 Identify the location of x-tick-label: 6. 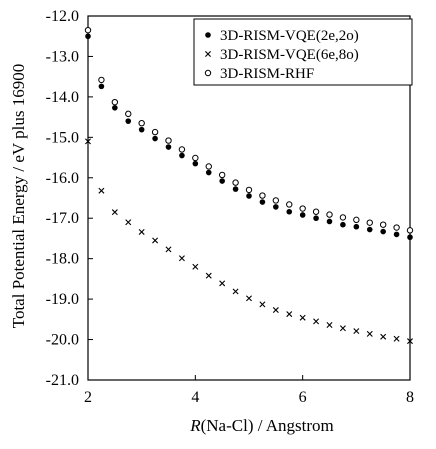
(303, 397).